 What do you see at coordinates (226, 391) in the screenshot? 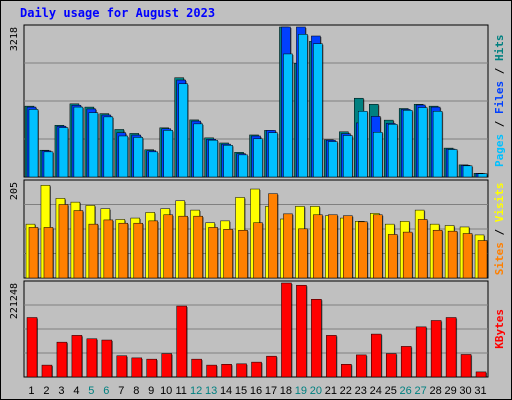
I see `x-tick-label: 14` at bounding box center [226, 391].